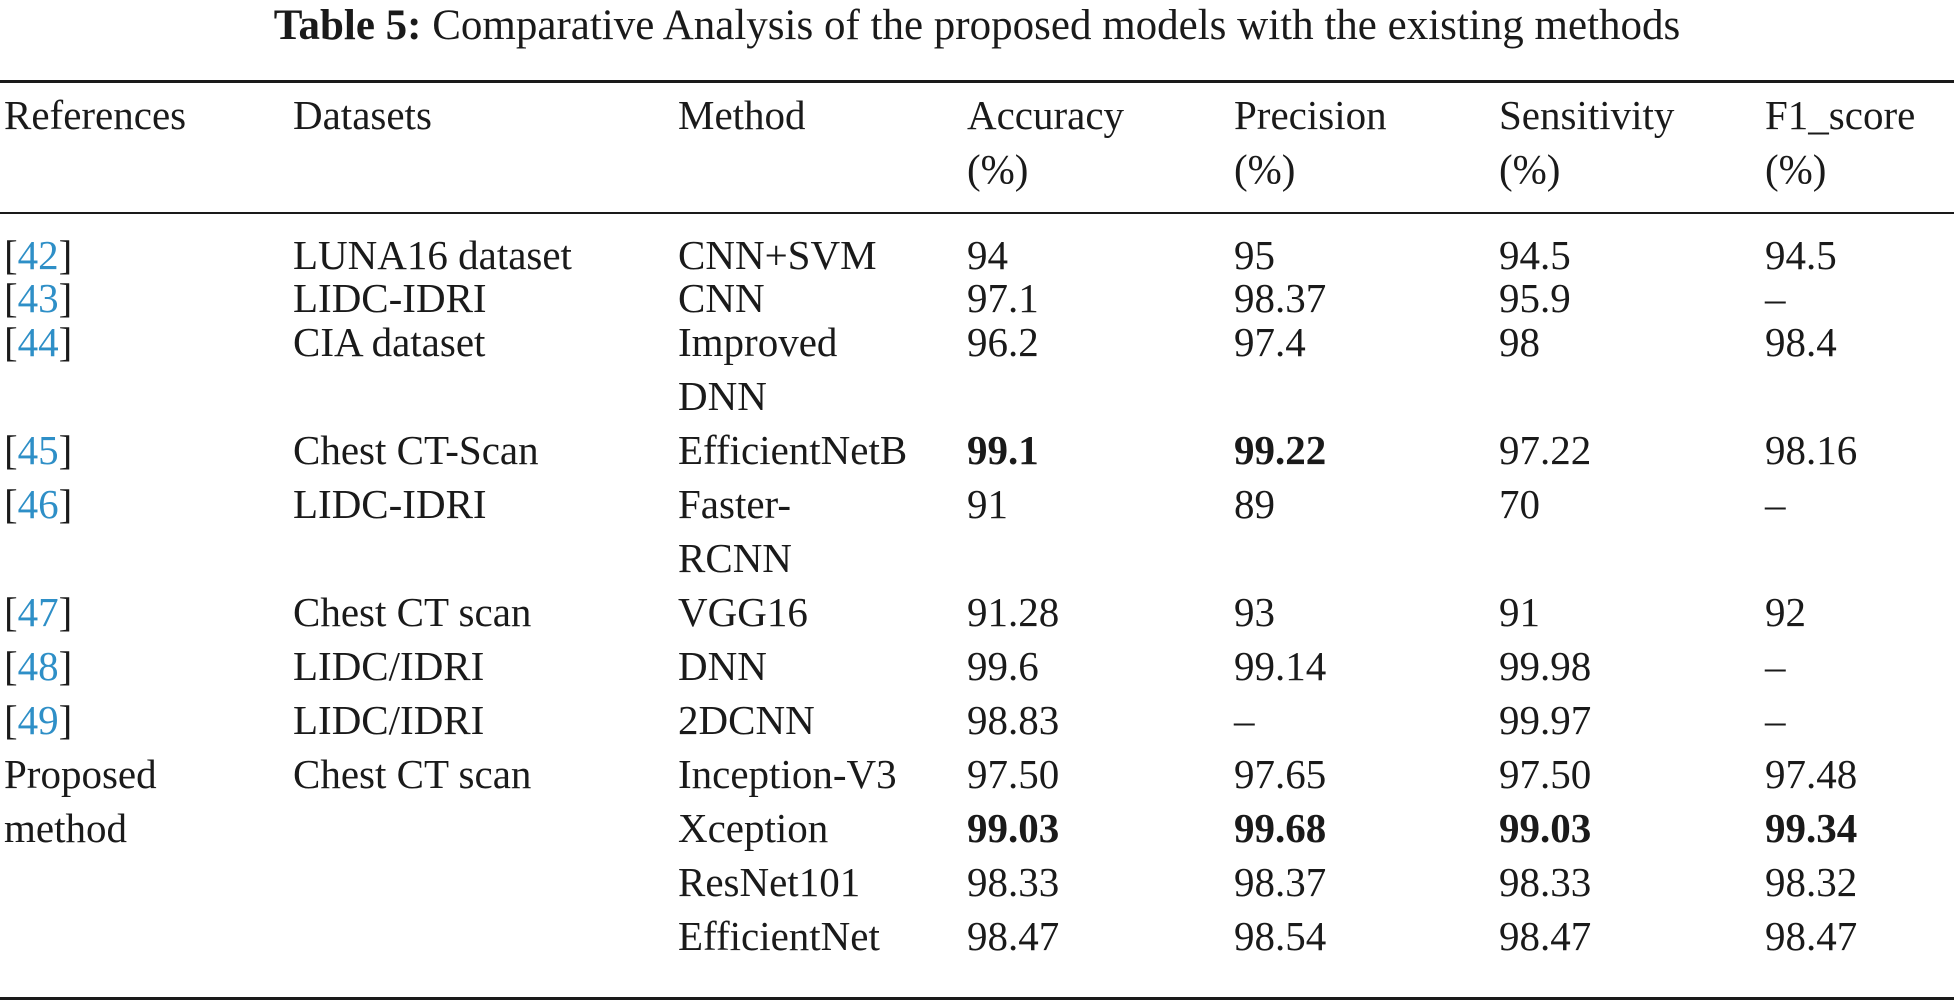  What do you see at coordinates (1310, 115) in the screenshot?
I see `header-precision-label: Precision` at bounding box center [1310, 115].